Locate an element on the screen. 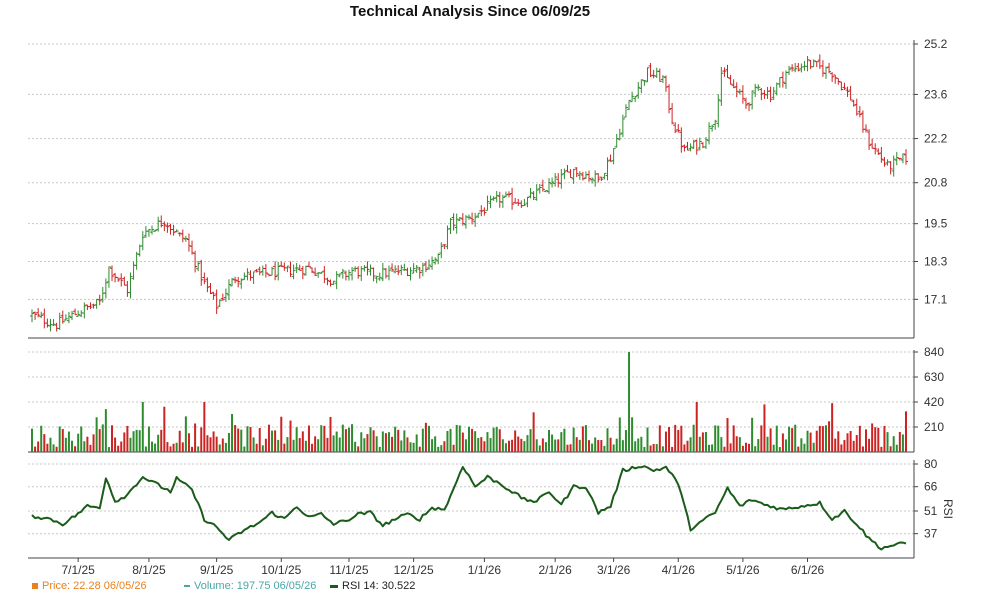 This screenshot has height=600, width=1000. chart-title: Technical Analysis Since 06/09/25 is located at coordinates (470, 11).